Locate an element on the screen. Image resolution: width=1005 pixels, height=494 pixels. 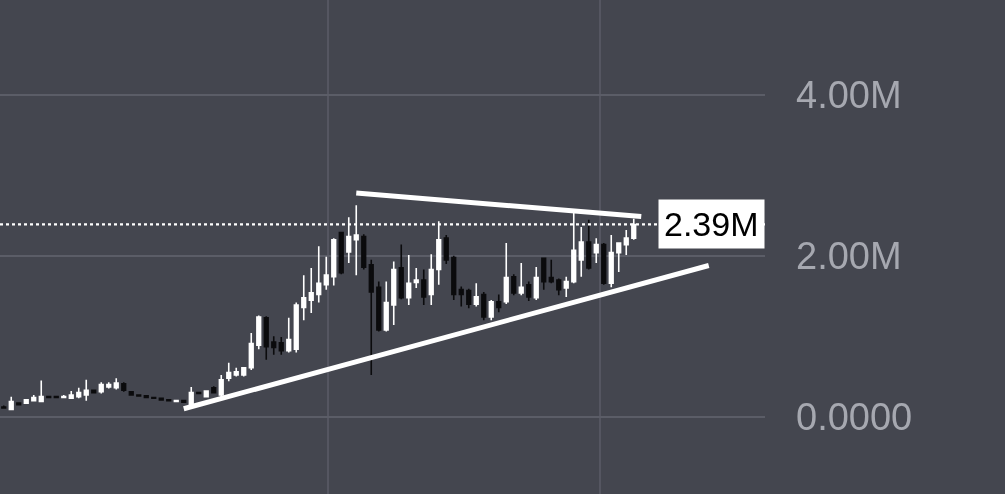
y-tick-label: 0.0000 is located at coordinates (854, 417).